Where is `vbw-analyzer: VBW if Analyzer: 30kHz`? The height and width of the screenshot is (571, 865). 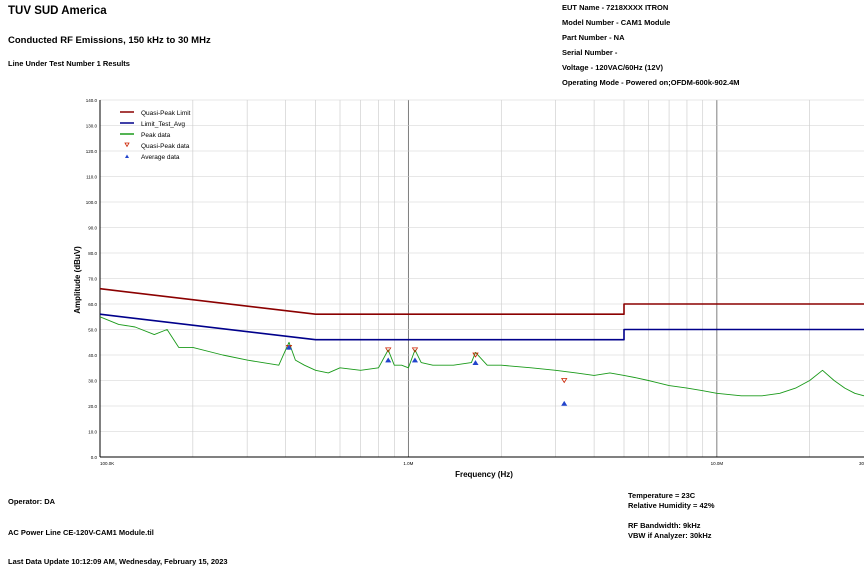
vbw-analyzer: VBW if Analyzer: 30kHz is located at coordinates (670, 535).